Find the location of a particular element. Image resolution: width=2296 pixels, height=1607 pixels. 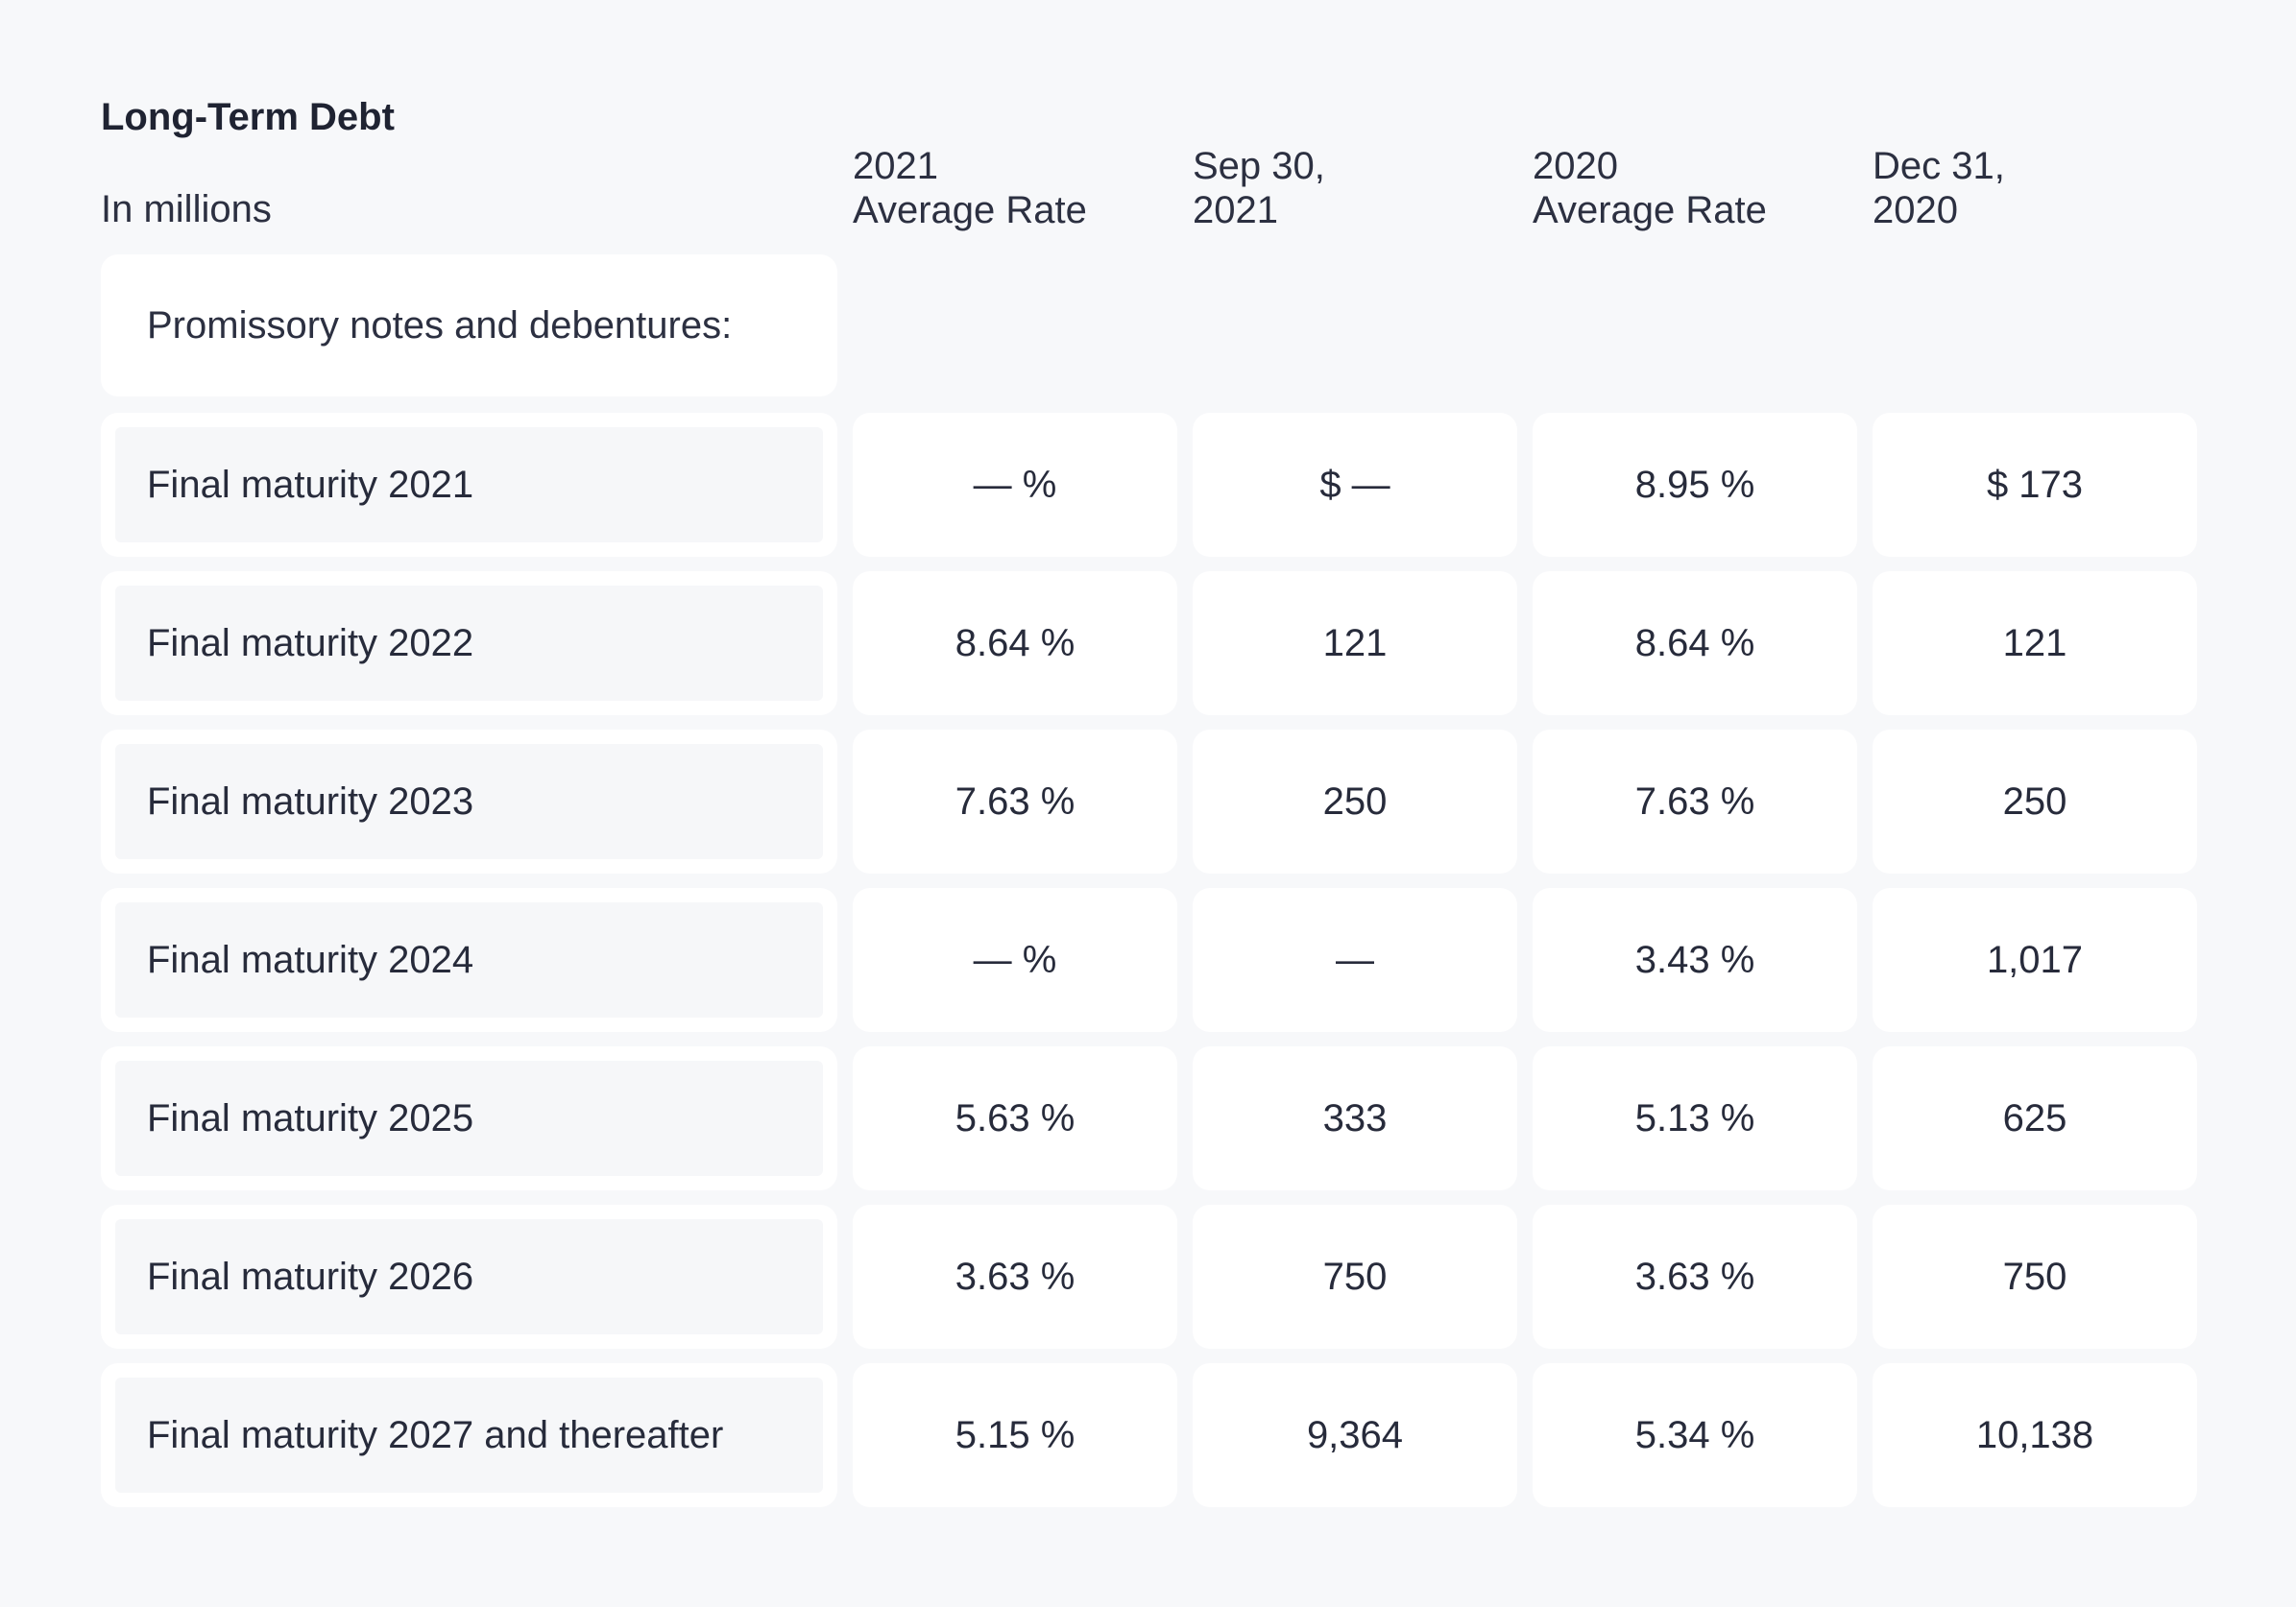

column-header-line: Sep 30, is located at coordinates (1259, 166).